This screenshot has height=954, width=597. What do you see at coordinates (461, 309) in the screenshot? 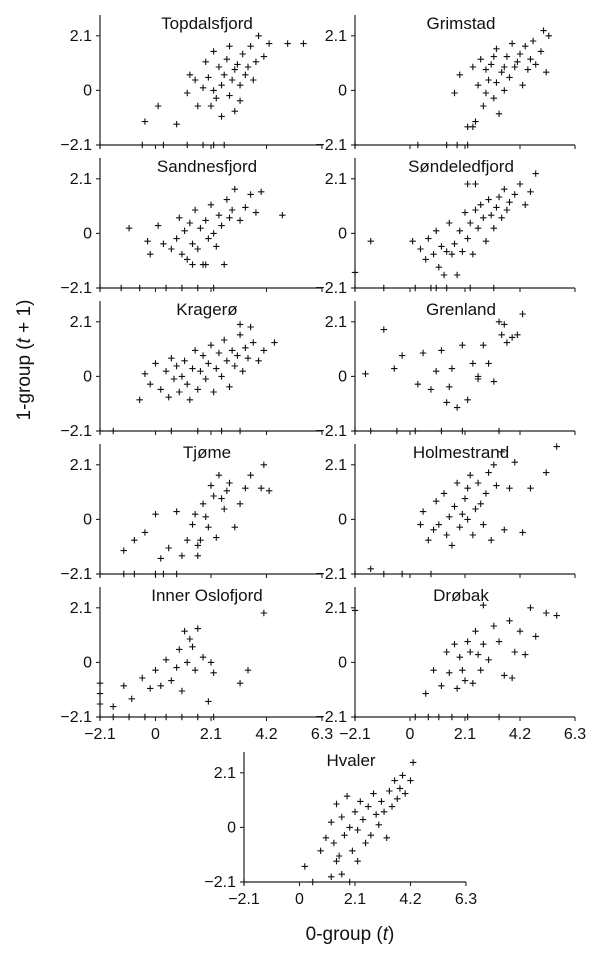
I see `panel-title: Grenland` at bounding box center [461, 309].